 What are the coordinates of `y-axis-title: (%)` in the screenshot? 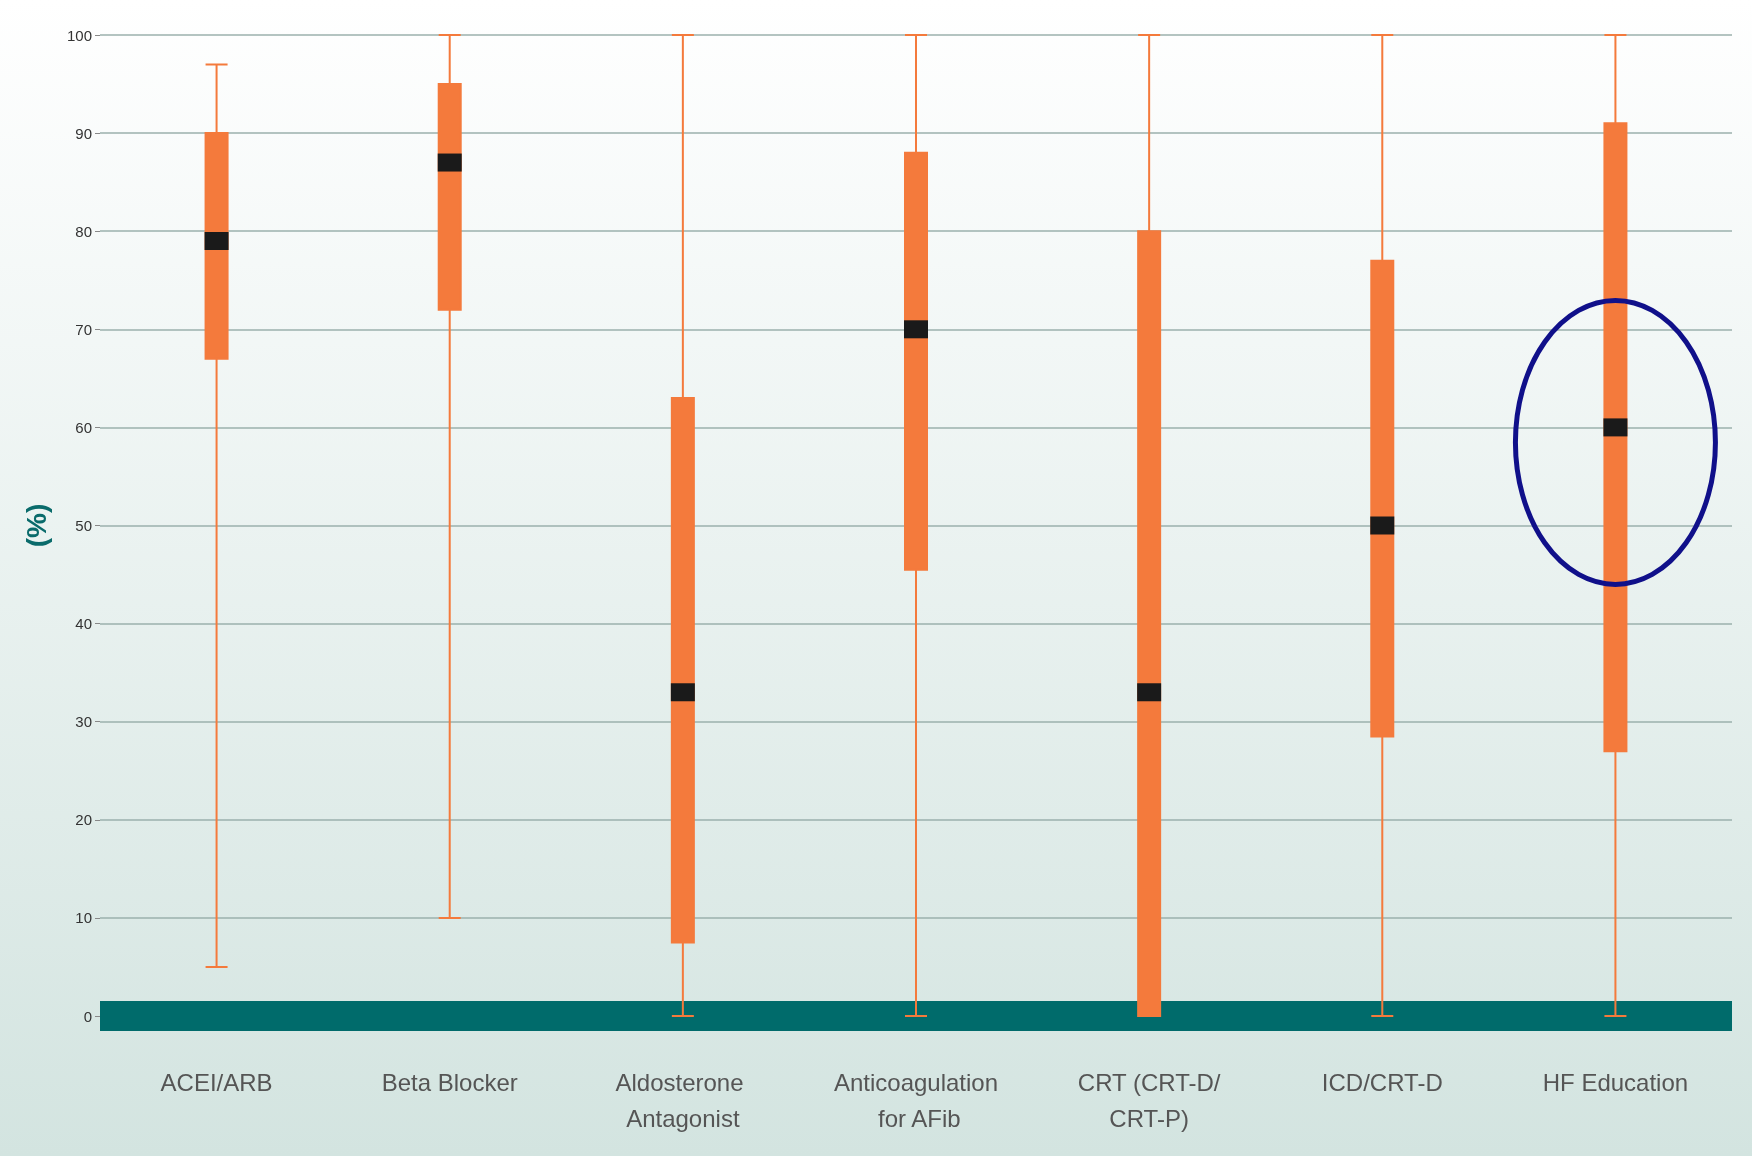 It's located at (36, 525).